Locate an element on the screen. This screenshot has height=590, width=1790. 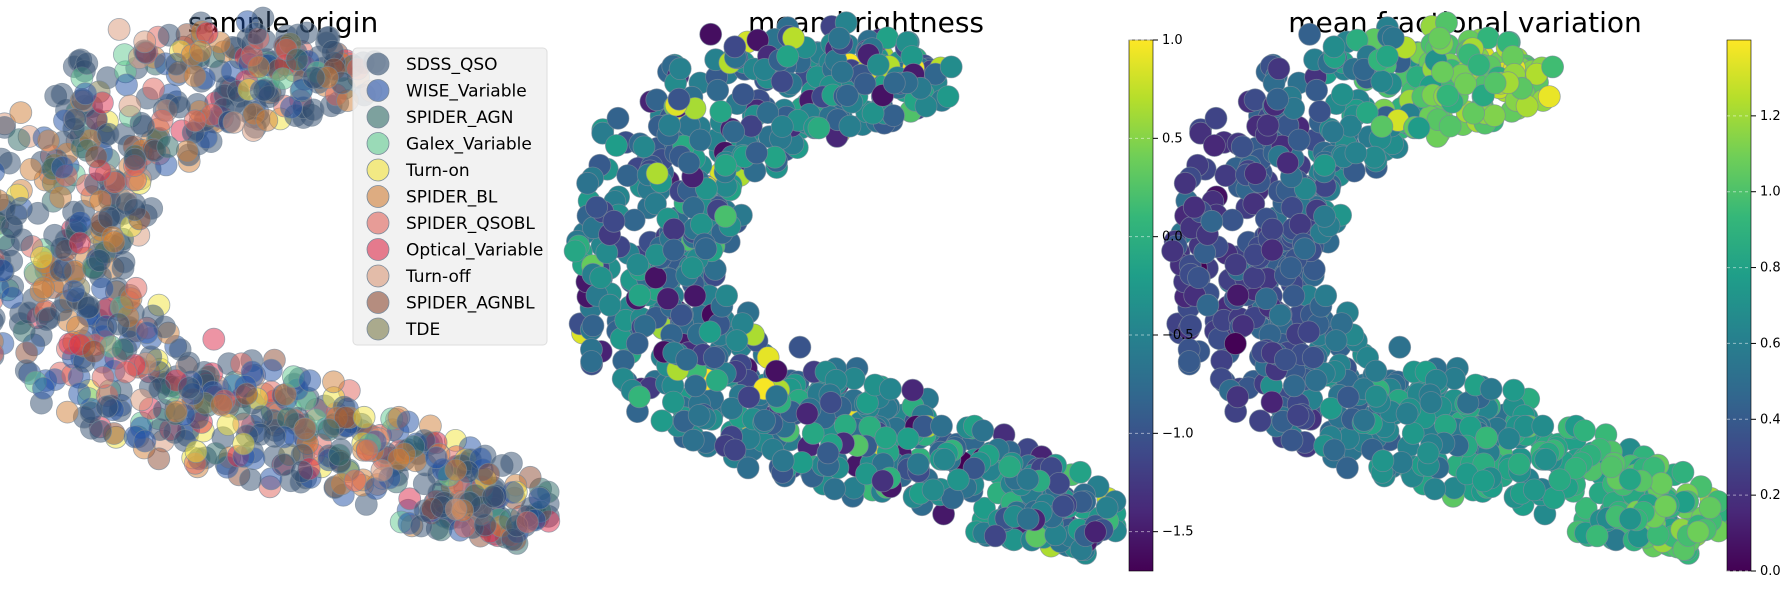
legend-label: SPIDER_AGN is located at coordinates (459, 118).